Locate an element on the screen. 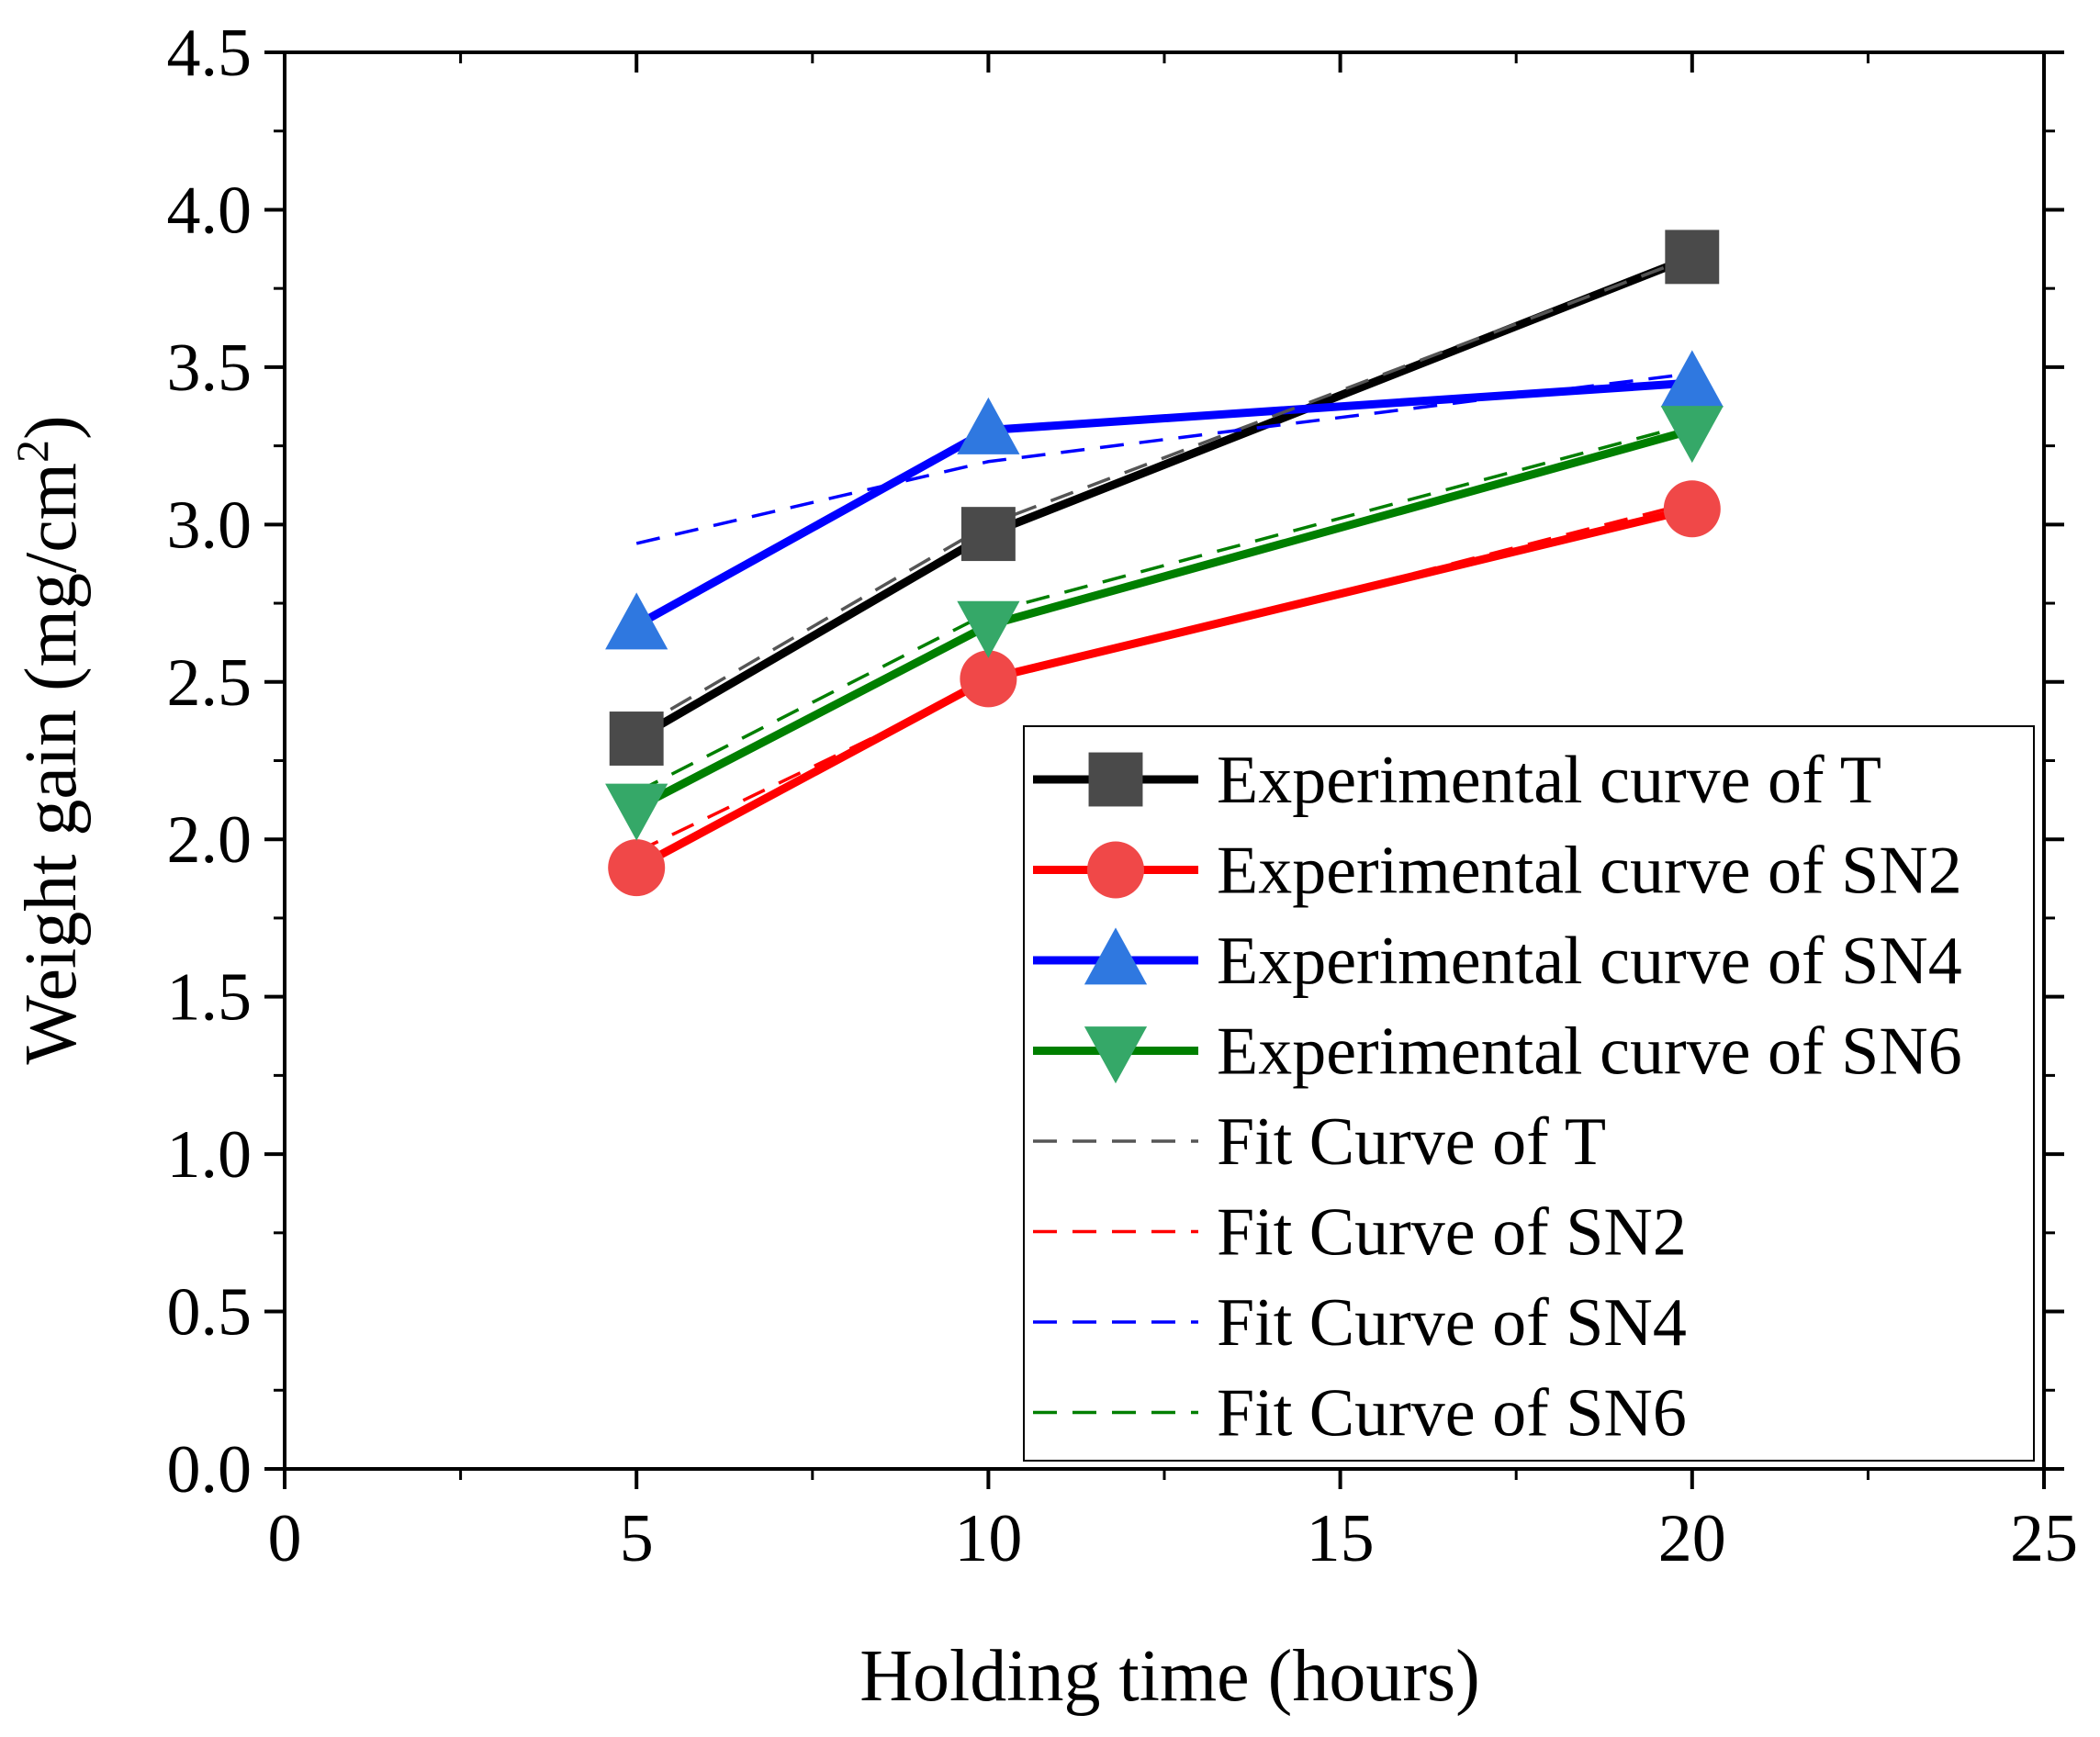 The image size is (2100, 1737). y-tick-label: 2.5 is located at coordinates (210, 683).